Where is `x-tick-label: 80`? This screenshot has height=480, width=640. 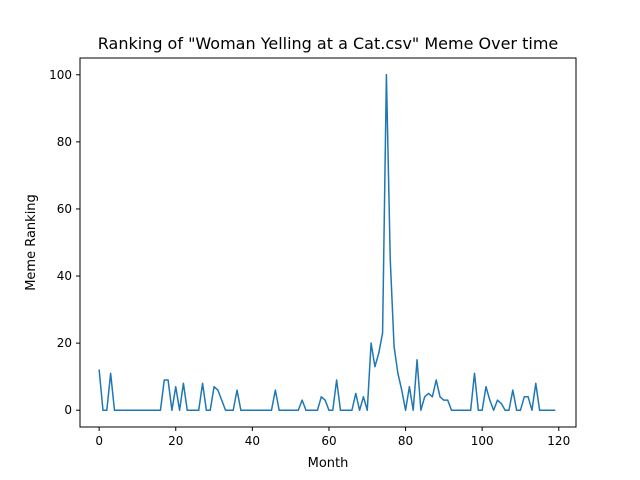 x-tick-label: 80 is located at coordinates (405, 441).